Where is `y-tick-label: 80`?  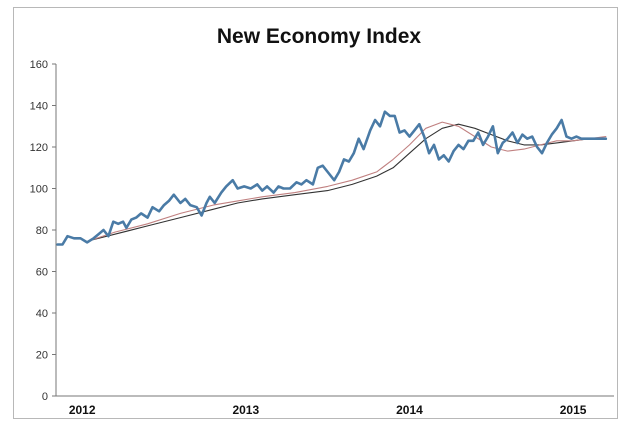
y-tick-label: 80 is located at coordinates (42, 231).